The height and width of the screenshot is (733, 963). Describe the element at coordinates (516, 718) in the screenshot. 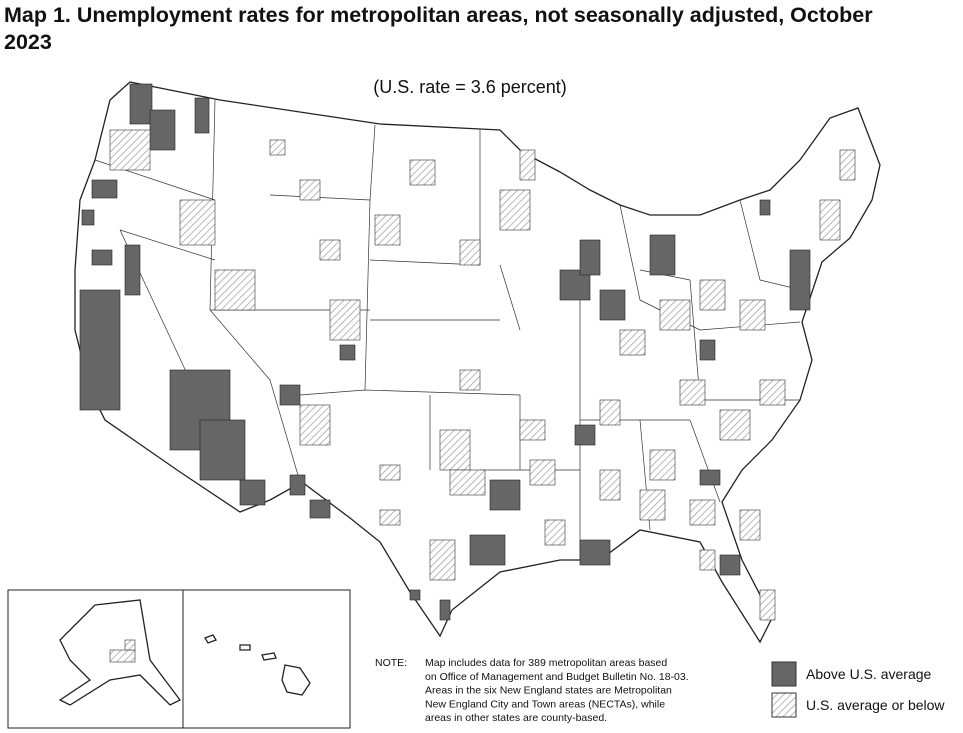

I see `note-line: areas in other states are county-based.` at that location.